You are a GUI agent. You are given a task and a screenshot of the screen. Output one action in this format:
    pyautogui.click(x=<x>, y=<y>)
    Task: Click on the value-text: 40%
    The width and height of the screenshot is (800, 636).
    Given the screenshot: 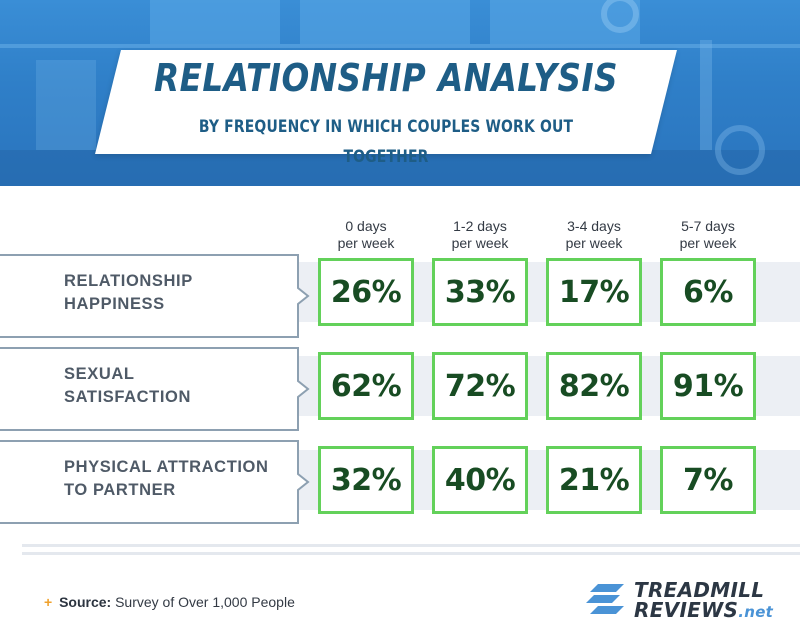 What is the action you would take?
    pyautogui.click(x=480, y=480)
    